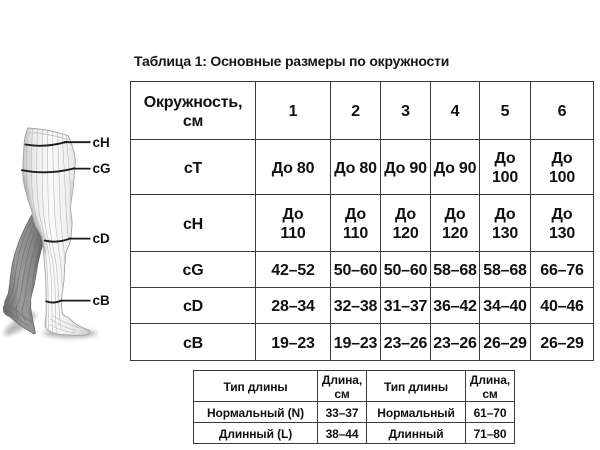 This screenshot has width=600, height=450. I want to click on ch-size-2: До 110, so click(355, 223).